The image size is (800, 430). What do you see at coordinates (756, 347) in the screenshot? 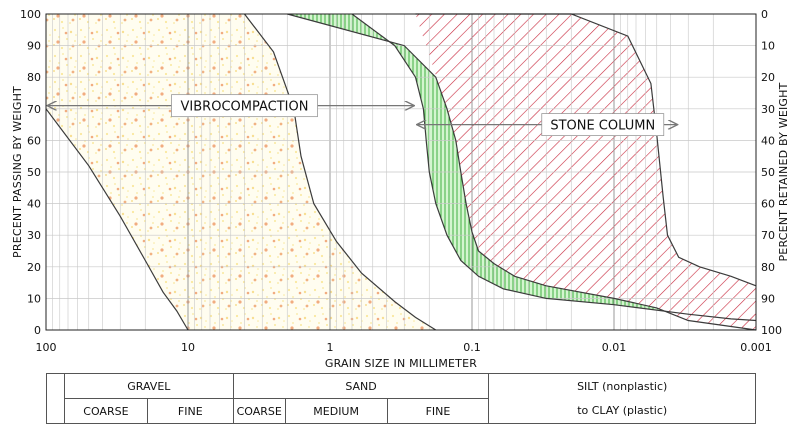
I see `x-tick-label: 0.001` at bounding box center [756, 347].